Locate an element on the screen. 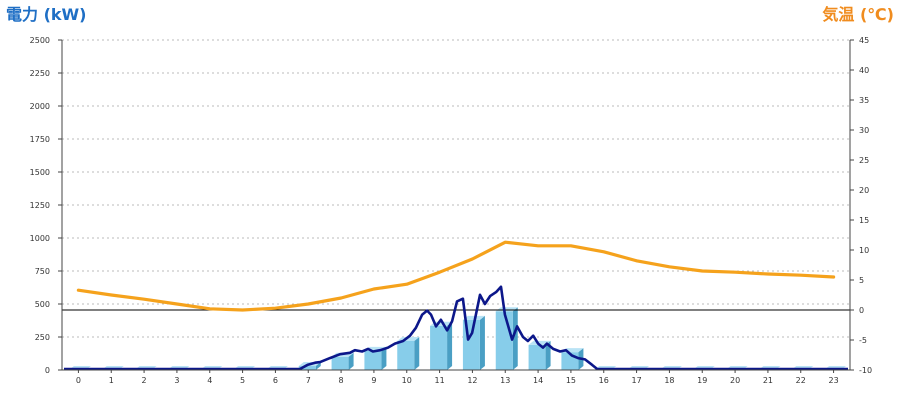 Image resolution: width=900 pixels, height=400 pixels. x-tick-label: 10 is located at coordinates (407, 380).